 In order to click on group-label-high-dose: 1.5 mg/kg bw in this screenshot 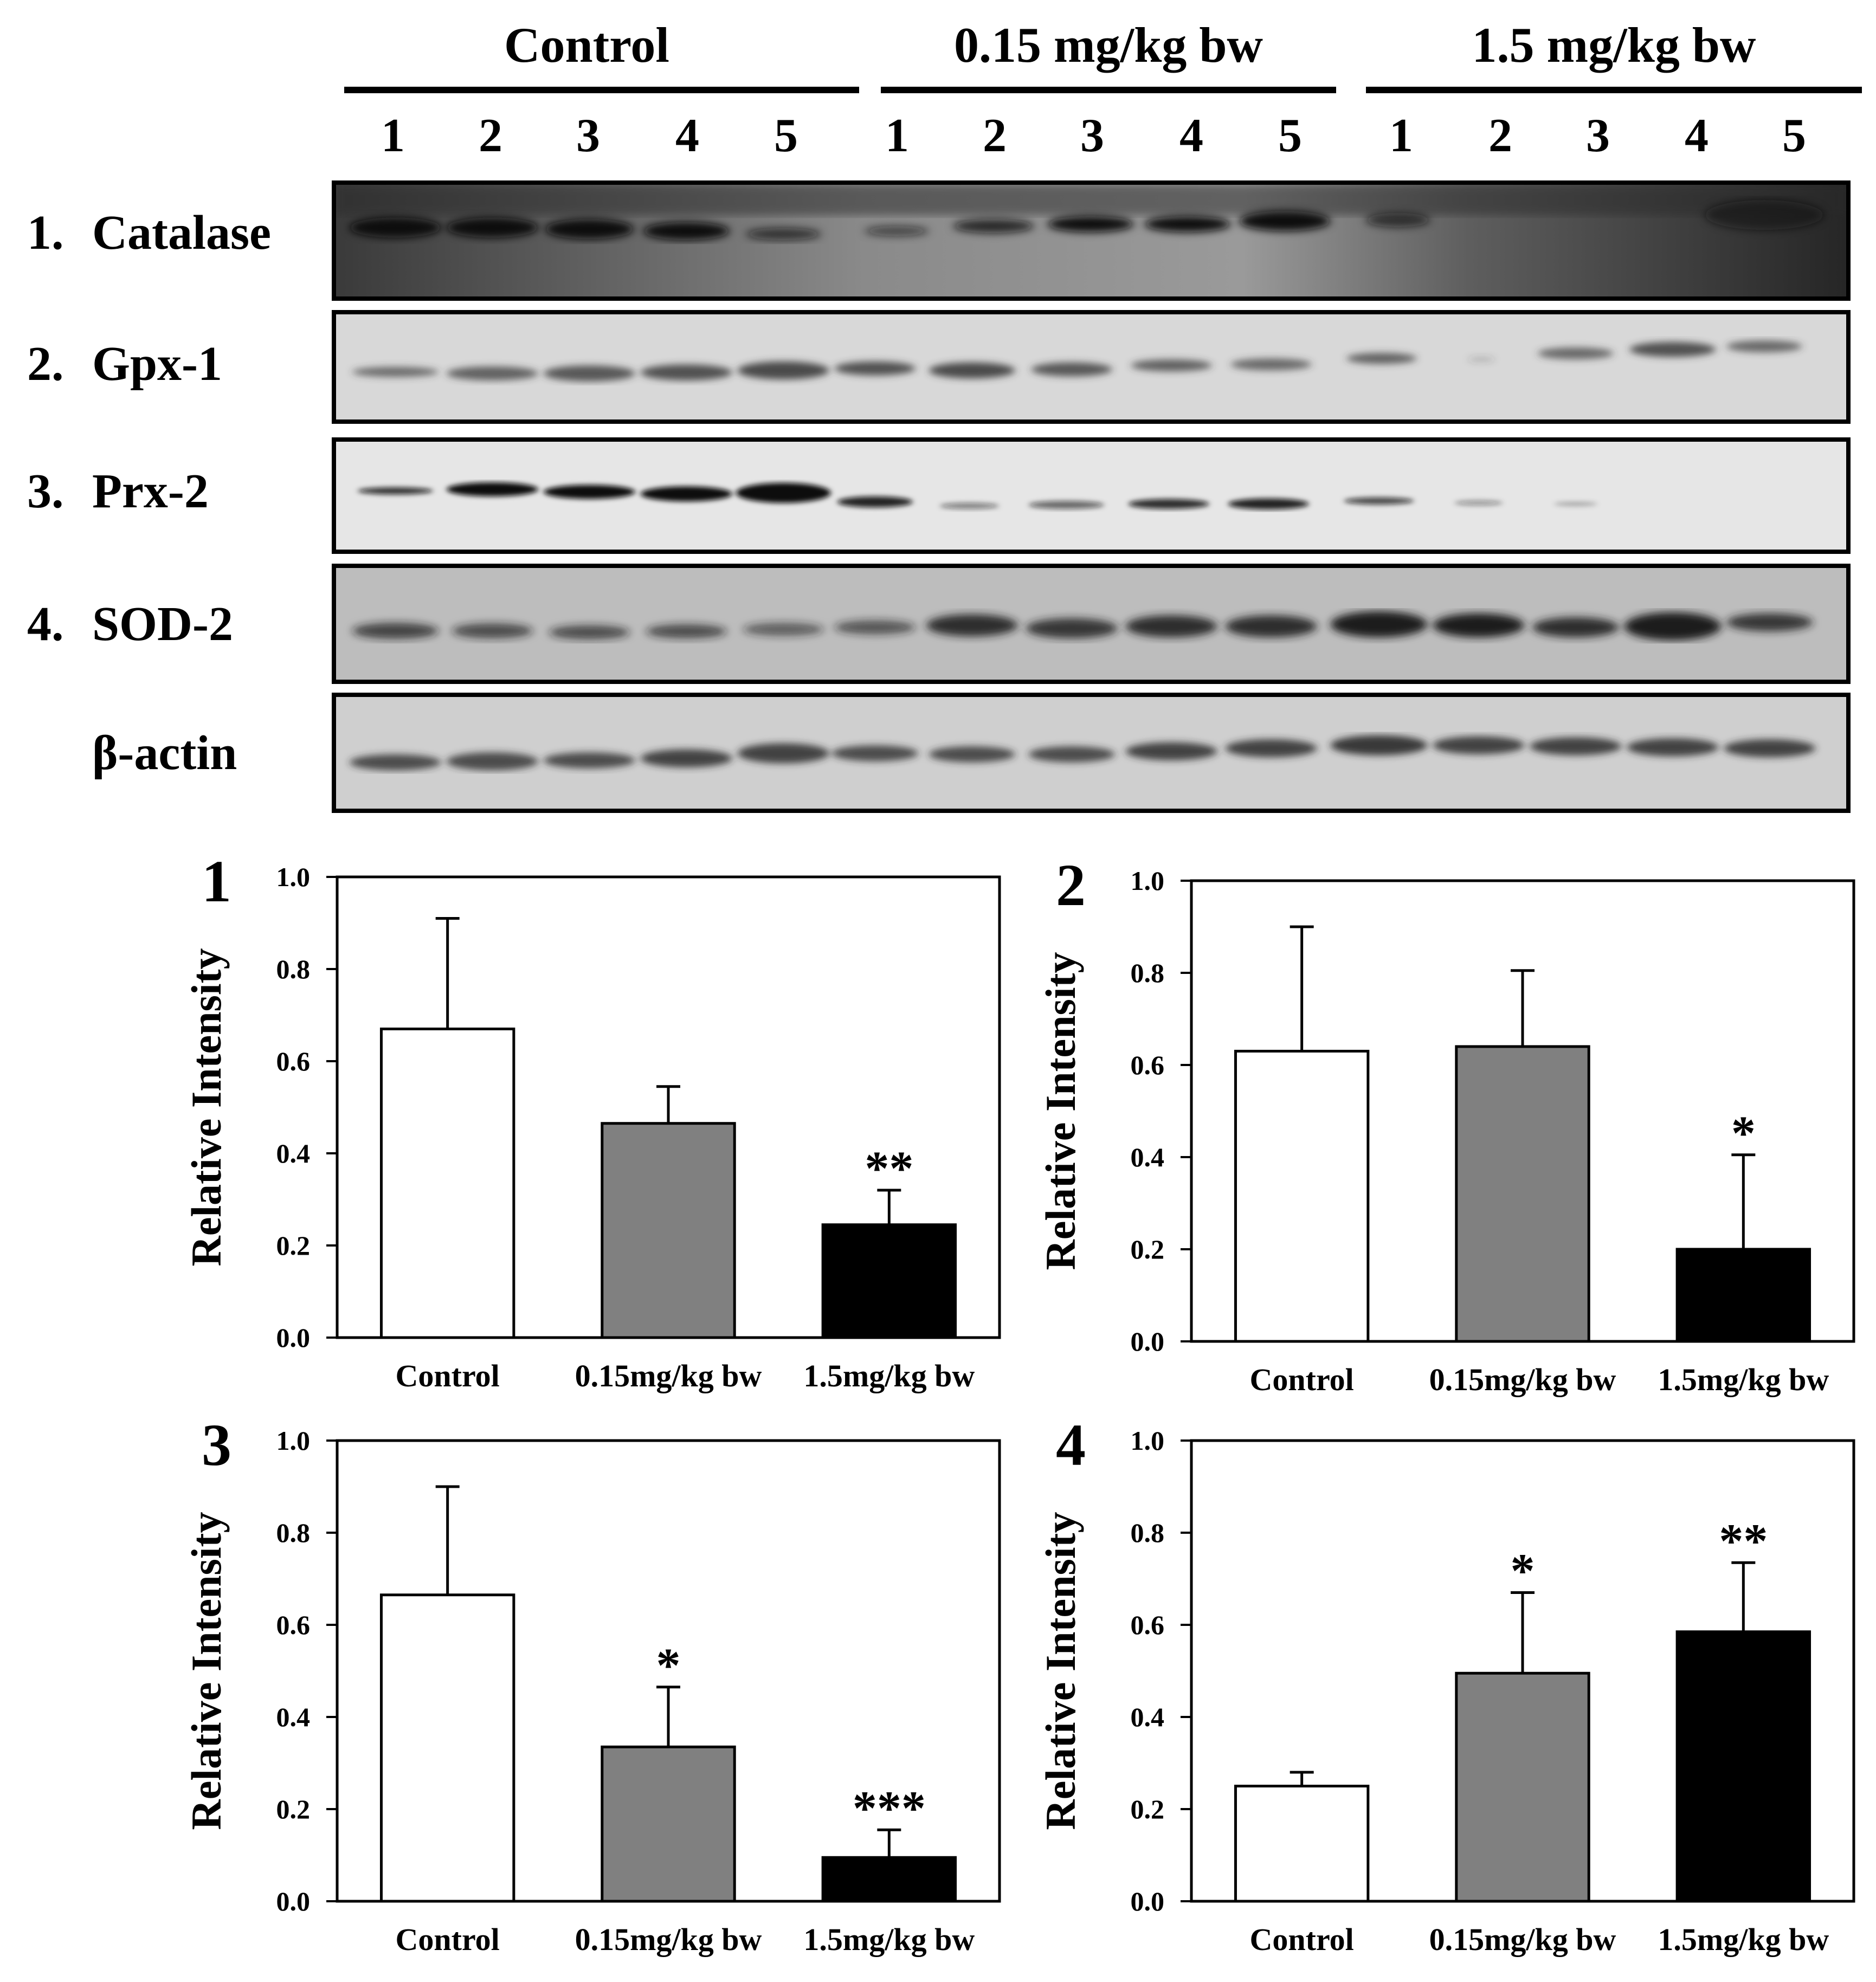, I will do `click(1614, 45)`.